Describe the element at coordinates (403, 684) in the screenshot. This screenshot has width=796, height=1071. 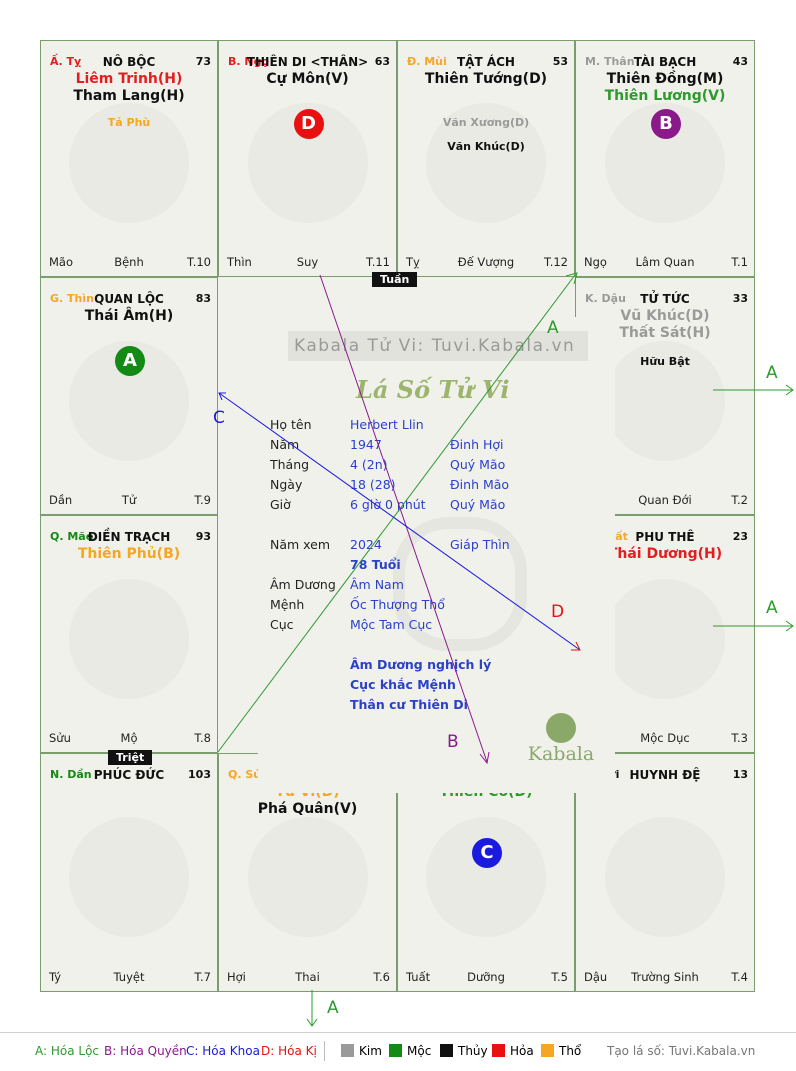
I see `chart-note: Cục khắc Mệnh` at that location.